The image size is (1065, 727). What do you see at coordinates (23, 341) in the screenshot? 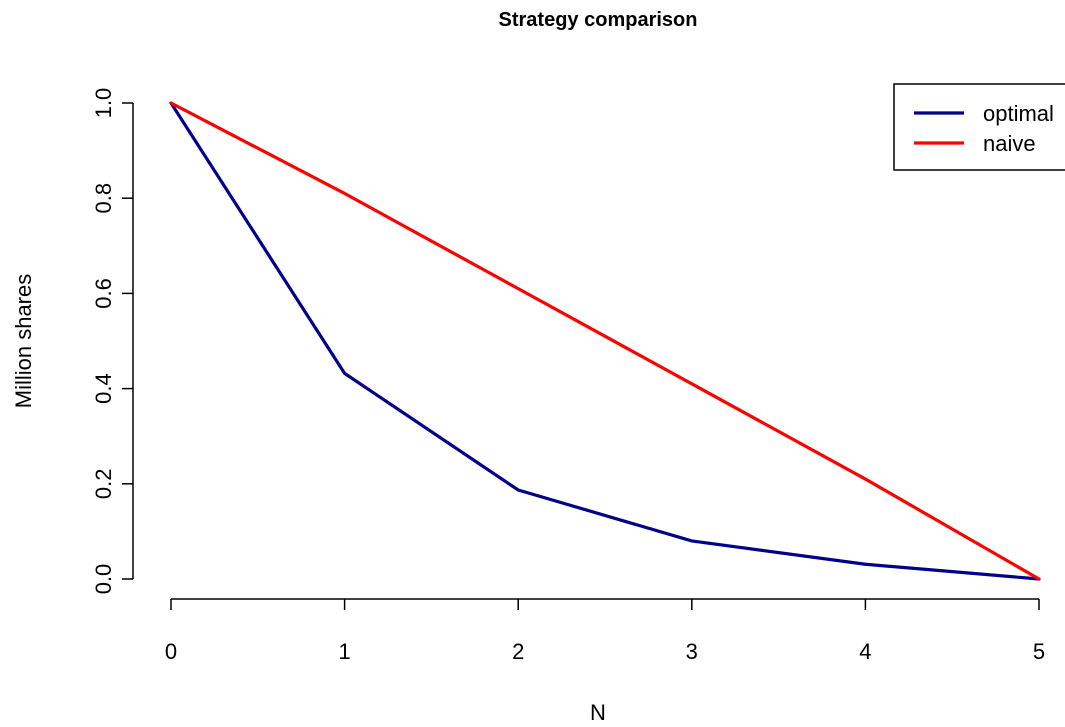
I see `y-axis-label: Million shares` at bounding box center [23, 341].